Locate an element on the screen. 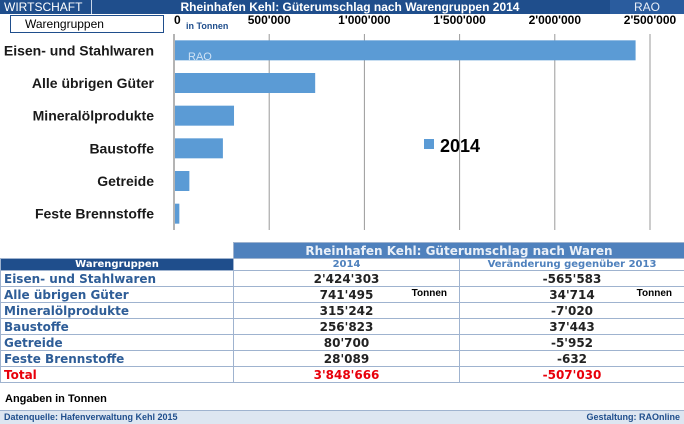 This screenshot has width=684, height=424. row-value: 741'495 is located at coordinates (346, 294).